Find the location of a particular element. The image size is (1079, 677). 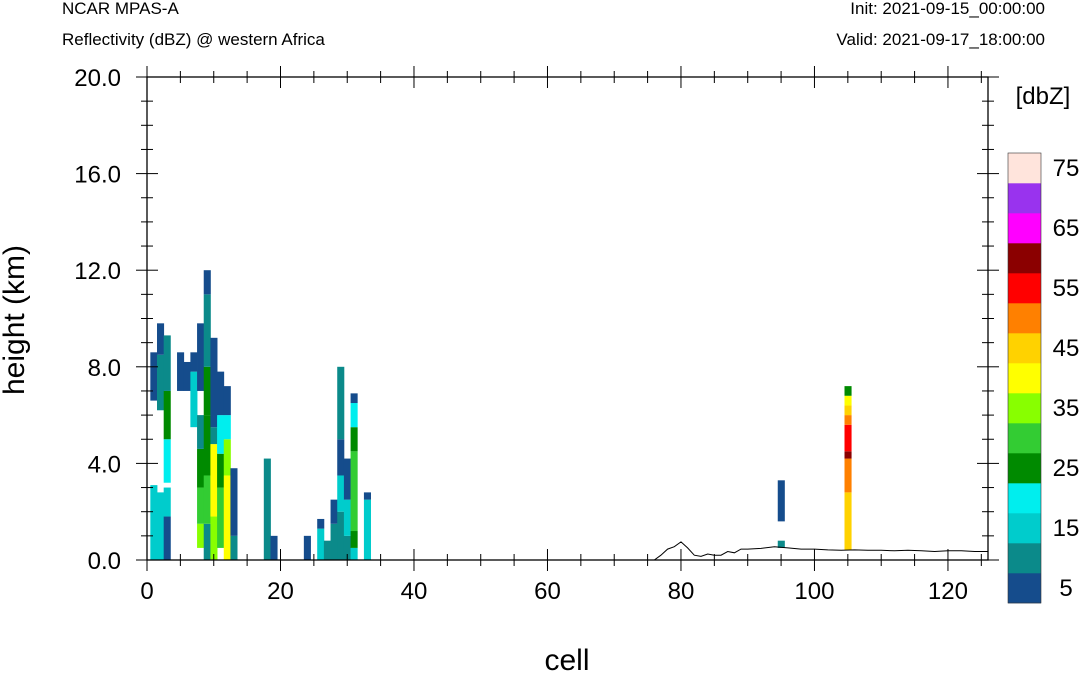

x-tick-label: 80 is located at coordinates (681, 591).